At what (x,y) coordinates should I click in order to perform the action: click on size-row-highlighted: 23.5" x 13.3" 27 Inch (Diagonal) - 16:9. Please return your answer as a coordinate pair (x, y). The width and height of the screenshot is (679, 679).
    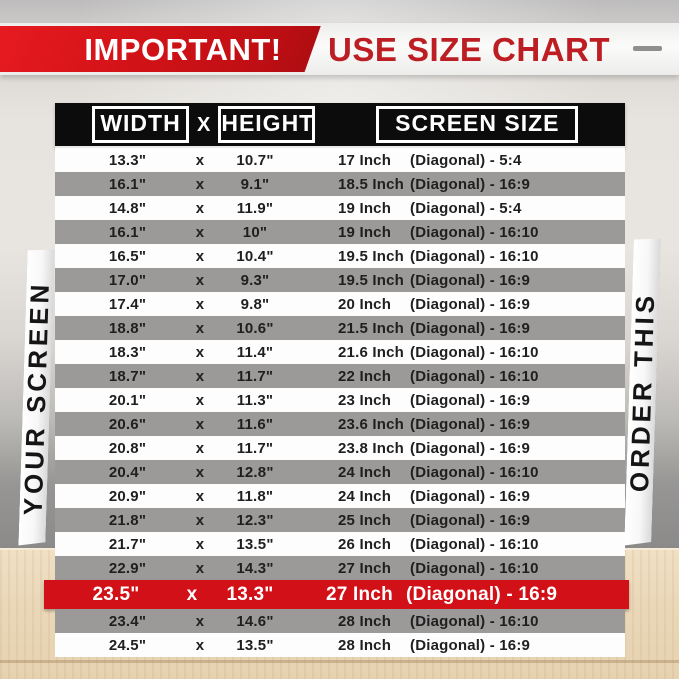
    Looking at the image, I should click on (336, 594).